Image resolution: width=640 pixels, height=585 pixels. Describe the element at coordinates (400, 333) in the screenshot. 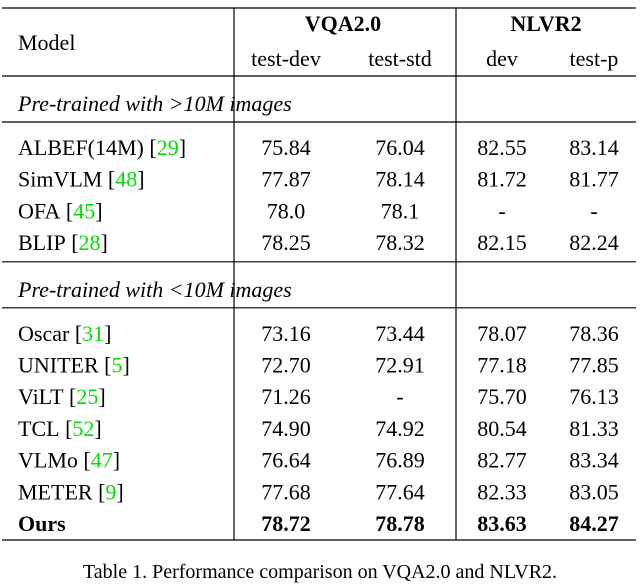

I see `cell-value: 73.44` at that location.